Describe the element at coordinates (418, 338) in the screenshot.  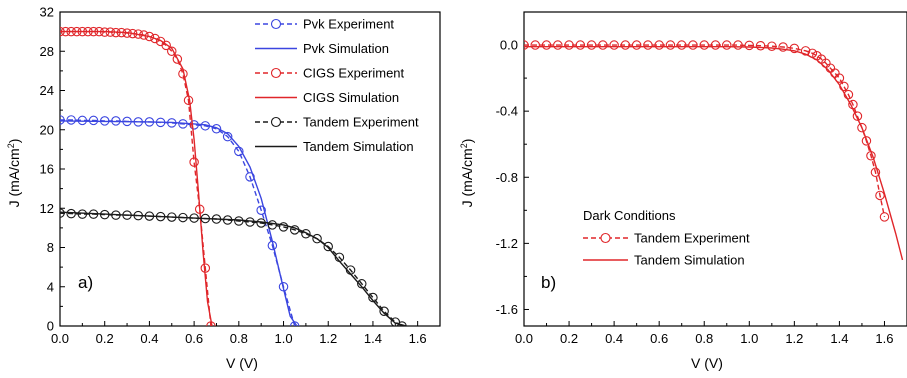
I see `x-tick-label-a: 1.6` at that location.